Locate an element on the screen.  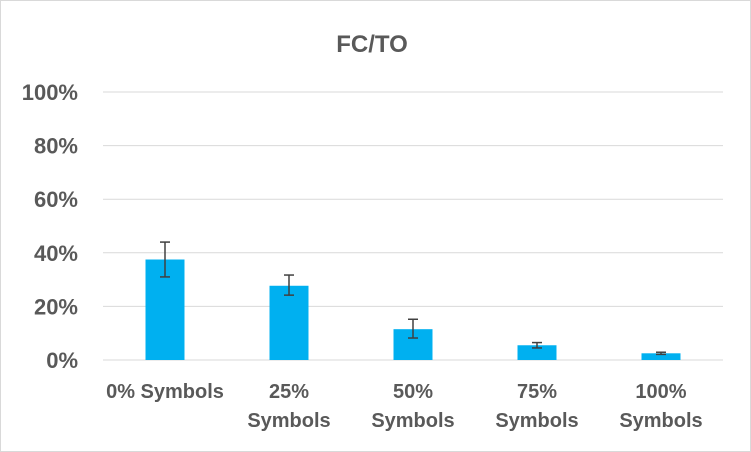
x-tick-label: 25% Symbols is located at coordinates (288, 406).